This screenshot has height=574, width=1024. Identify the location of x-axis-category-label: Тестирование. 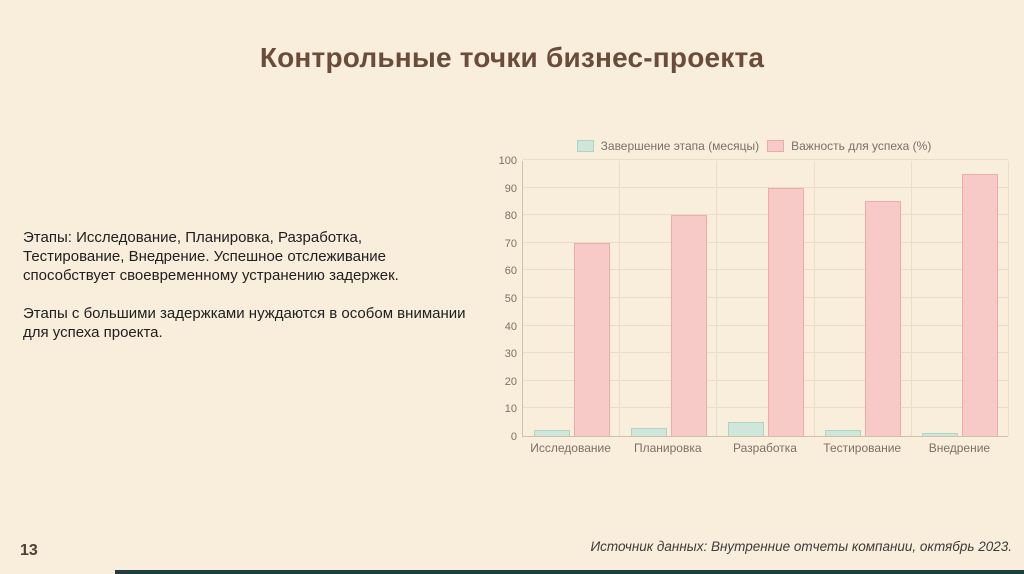
(862, 448).